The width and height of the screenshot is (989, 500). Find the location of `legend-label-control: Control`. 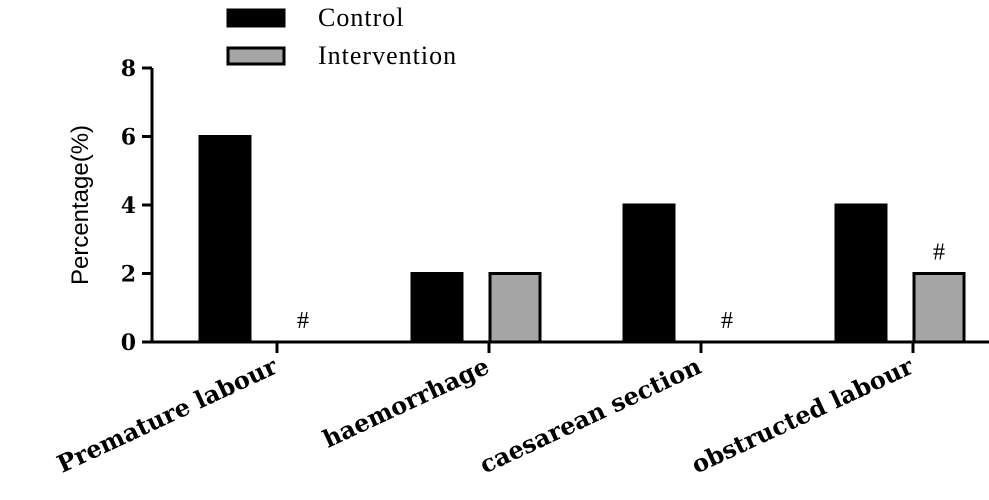

legend-label-control: Control is located at coordinates (361, 17).